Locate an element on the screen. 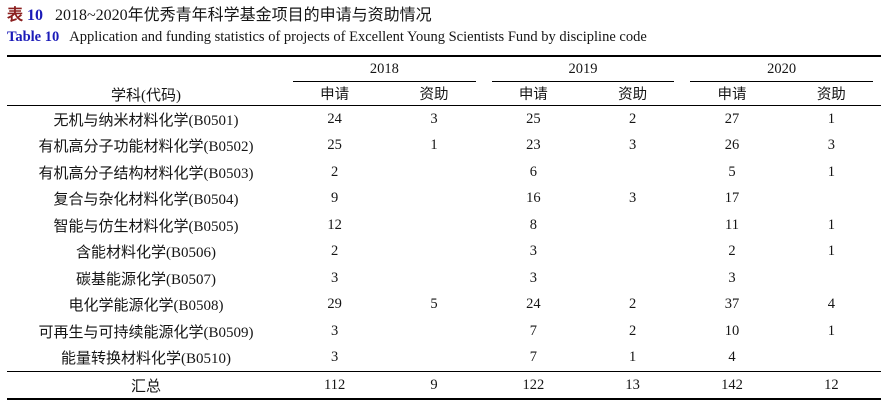  summary-value-cell: 12 is located at coordinates (831, 385).